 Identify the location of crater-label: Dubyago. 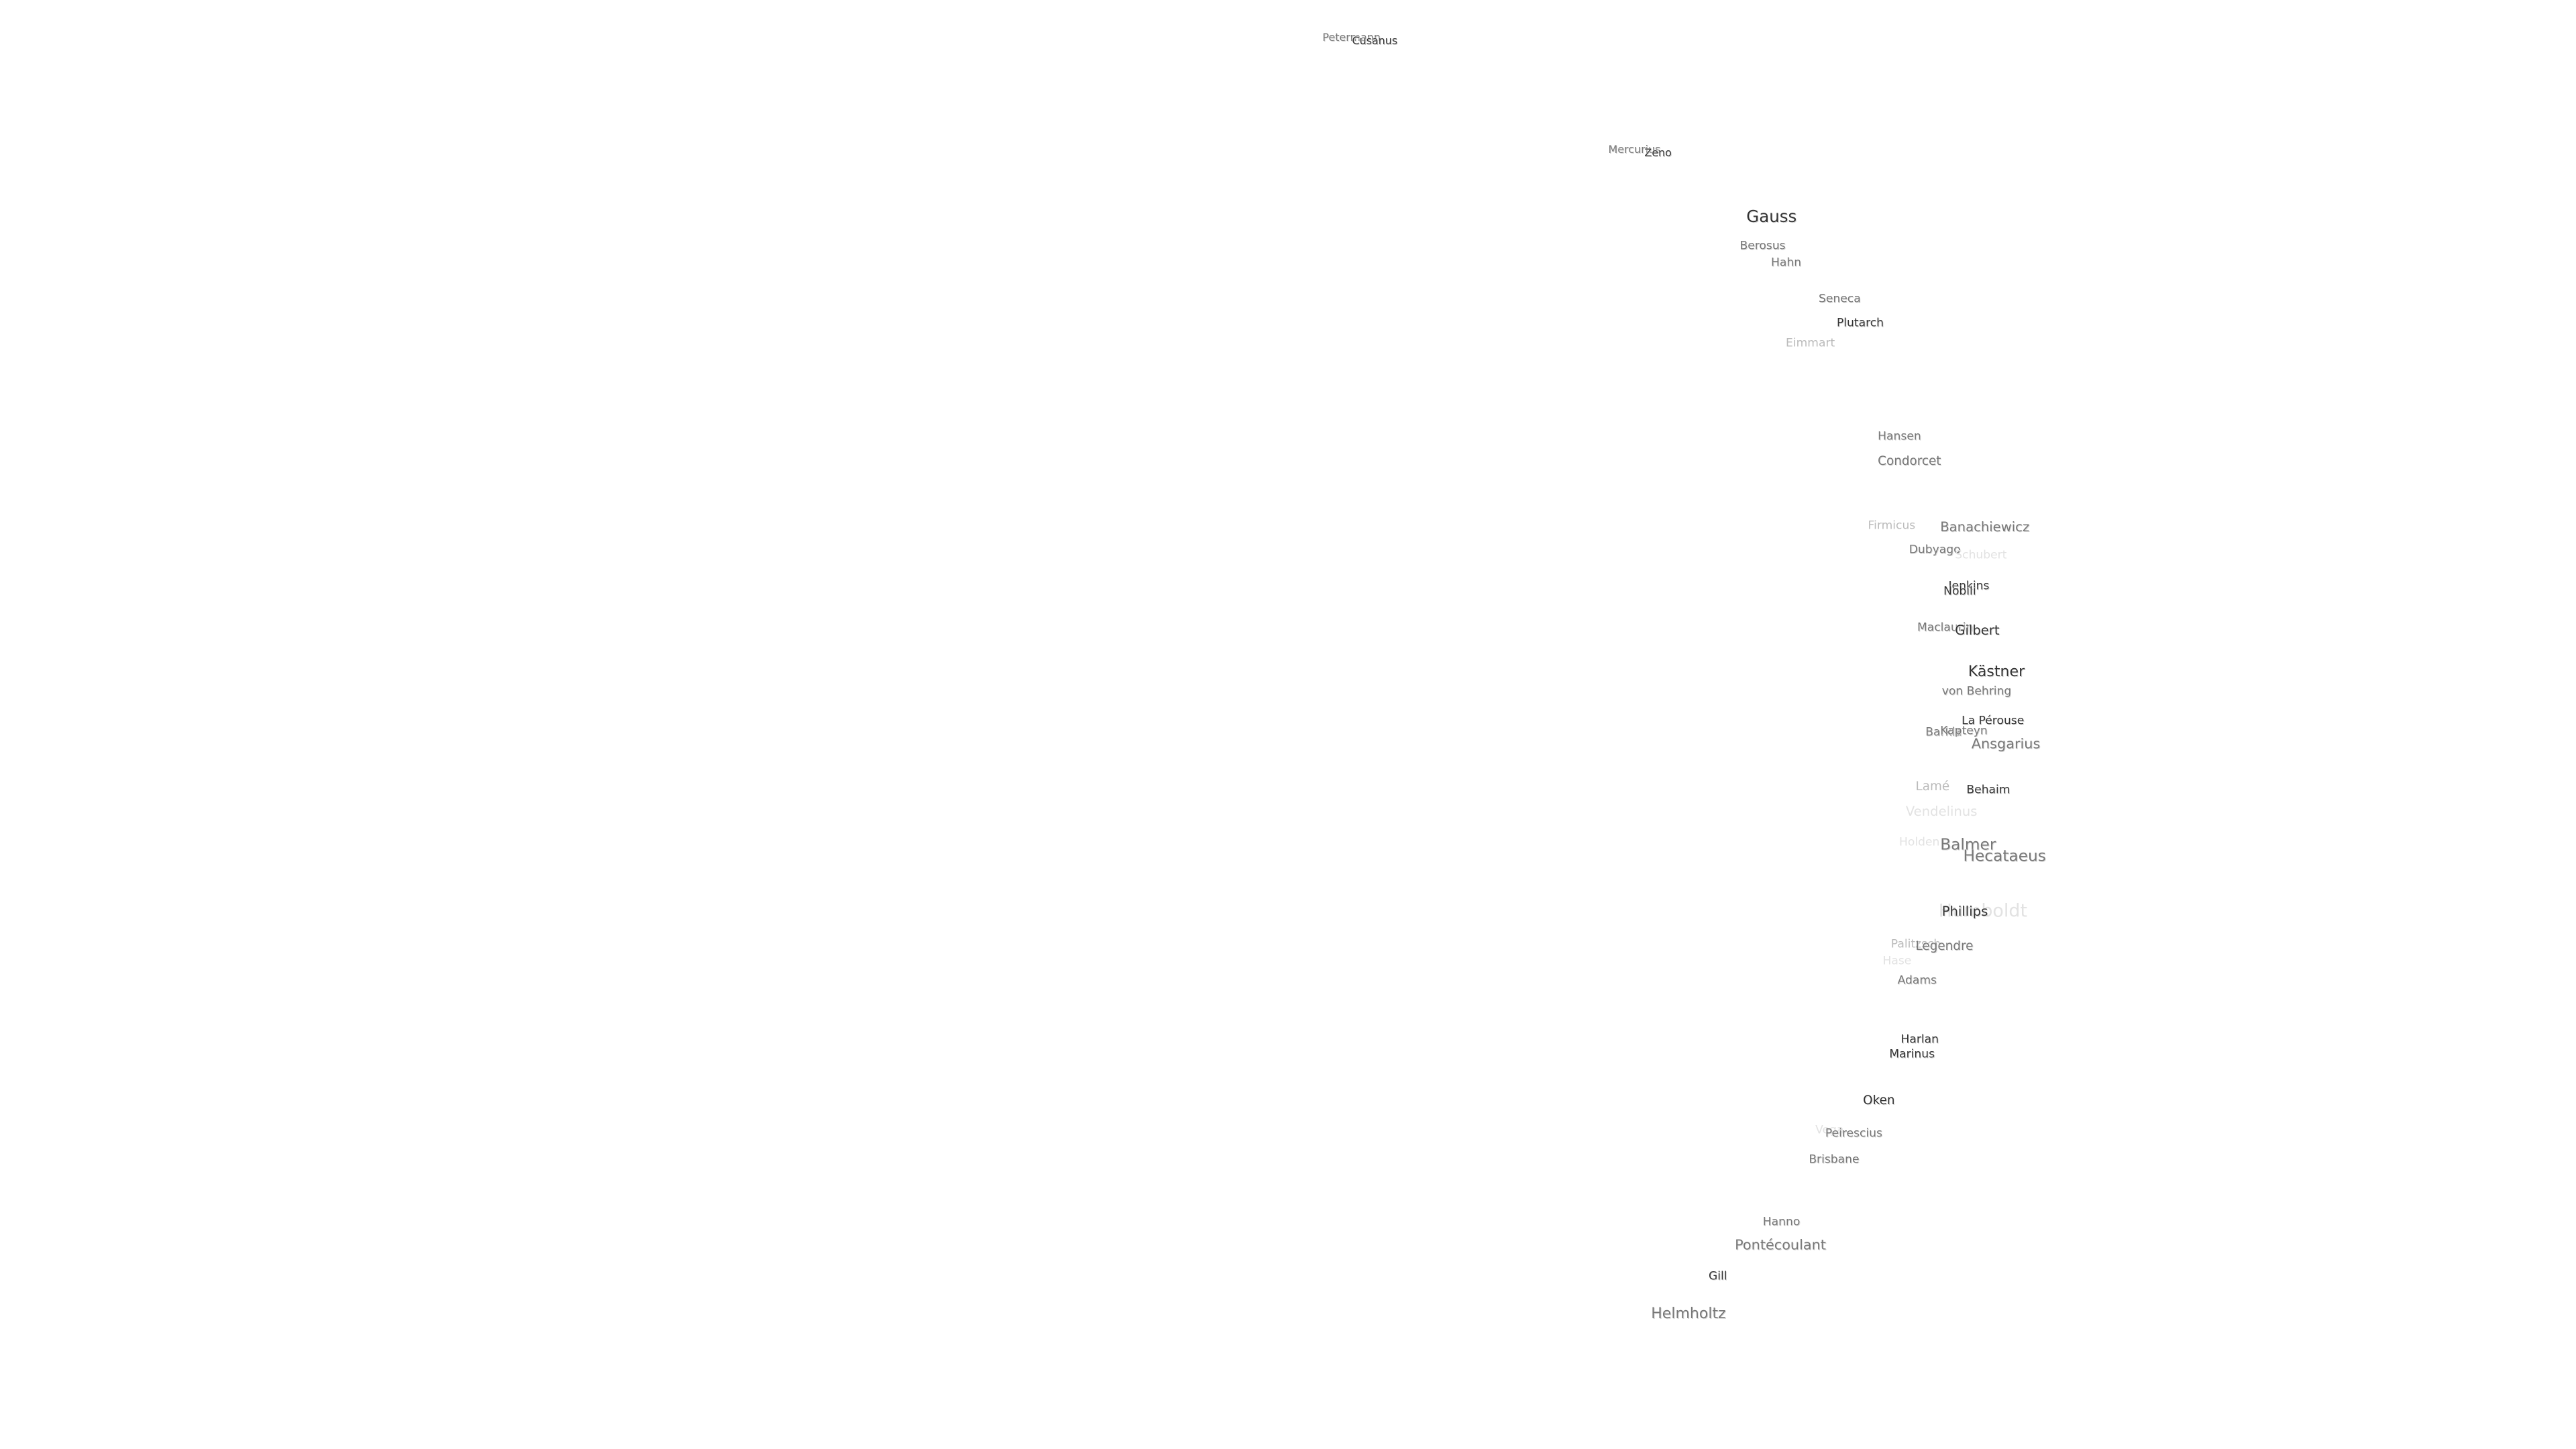
(1935, 550).